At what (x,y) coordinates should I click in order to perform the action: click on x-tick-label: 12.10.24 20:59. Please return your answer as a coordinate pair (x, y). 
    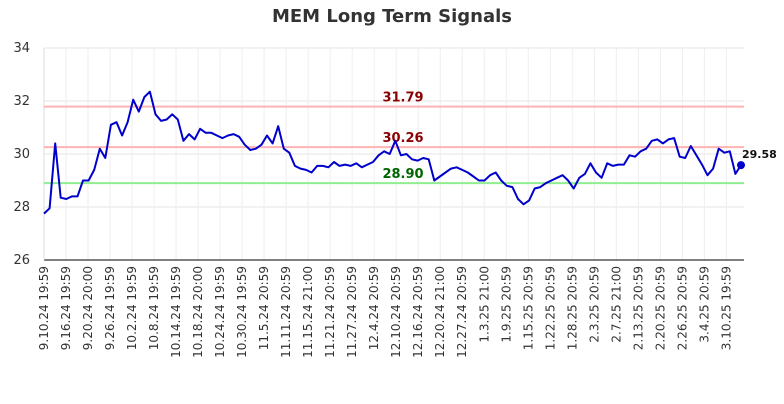
    Looking at the image, I should click on (396, 312).